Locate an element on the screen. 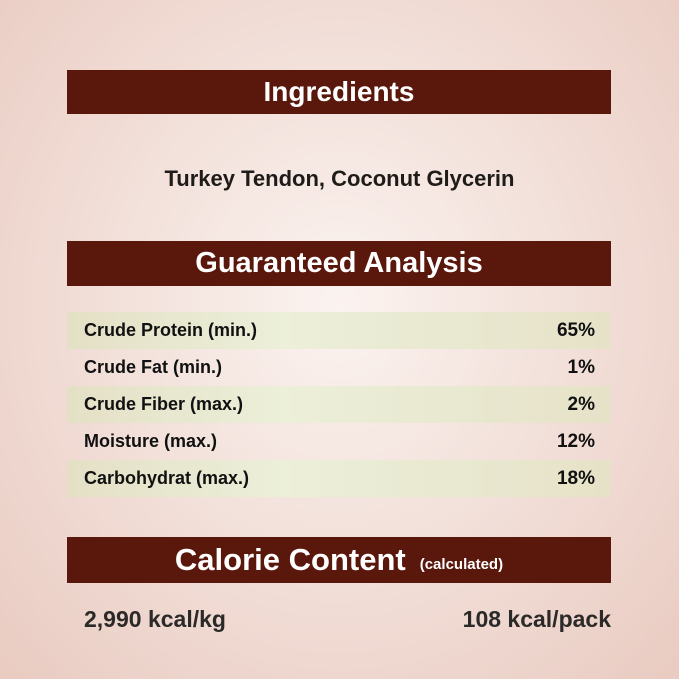  calorie-subtitle: (calculated) is located at coordinates (461, 564).